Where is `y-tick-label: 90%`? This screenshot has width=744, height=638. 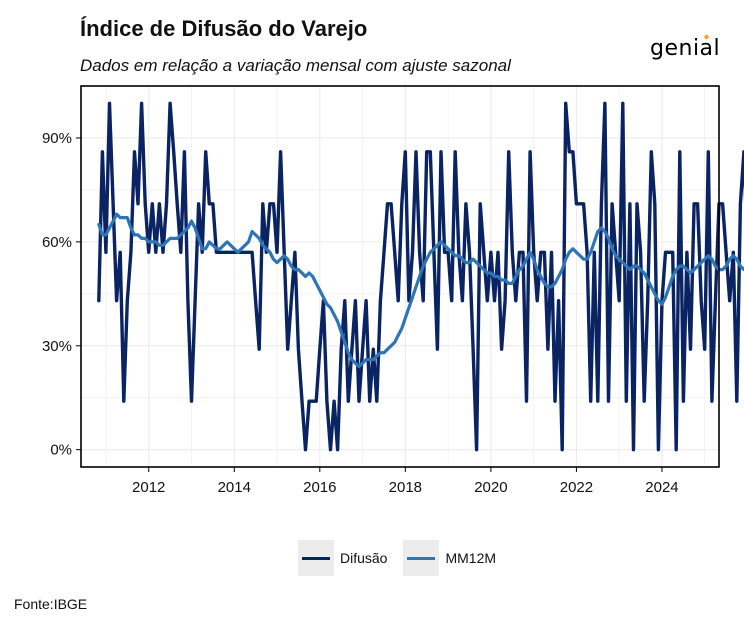 y-tick-label: 90% is located at coordinates (57, 138).